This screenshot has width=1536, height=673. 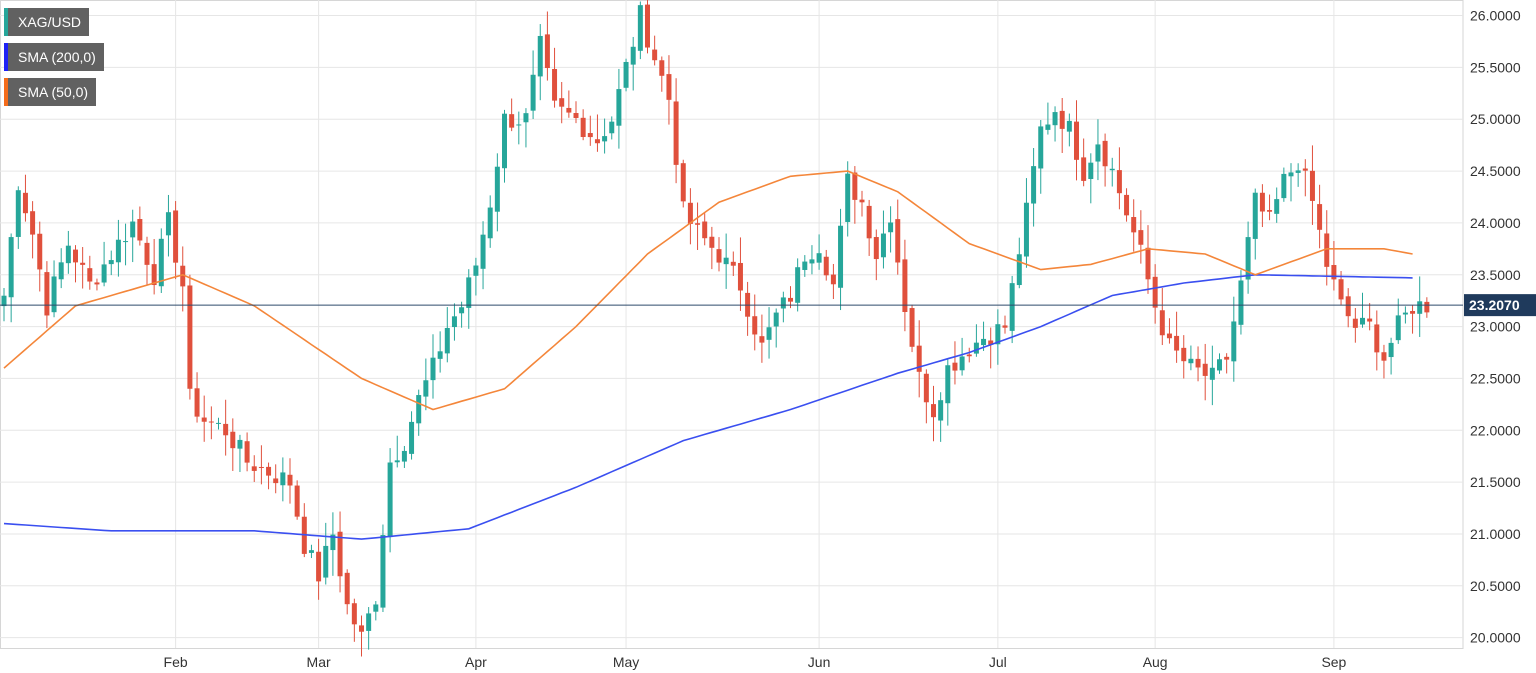 I want to click on y-tick-label: 23.5000, so click(x=1495, y=275).